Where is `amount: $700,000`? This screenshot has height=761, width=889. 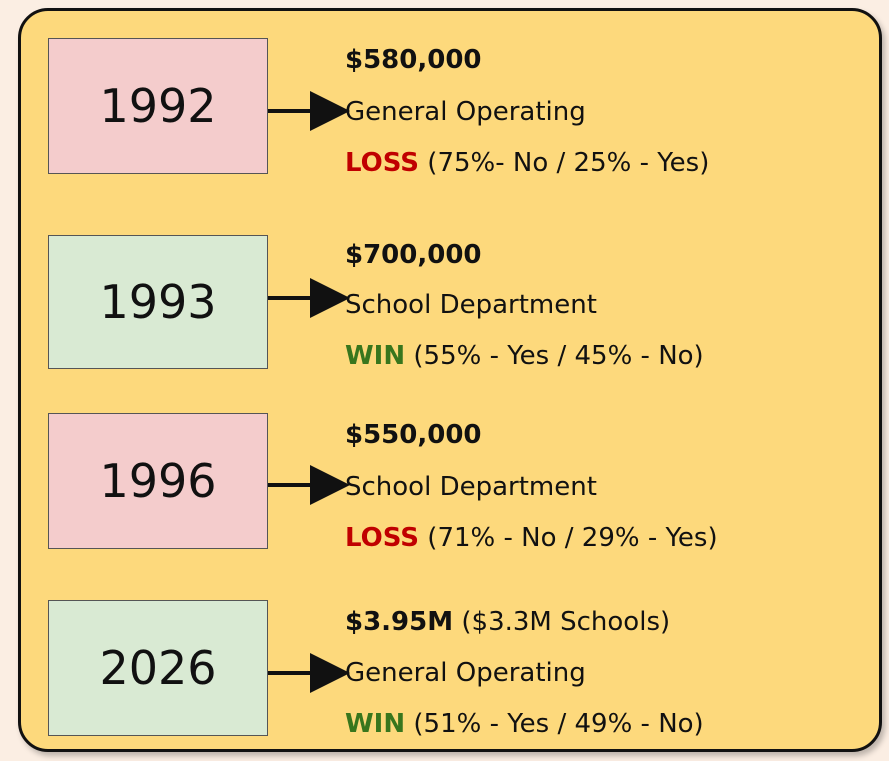 amount: $700,000 is located at coordinates (413, 255).